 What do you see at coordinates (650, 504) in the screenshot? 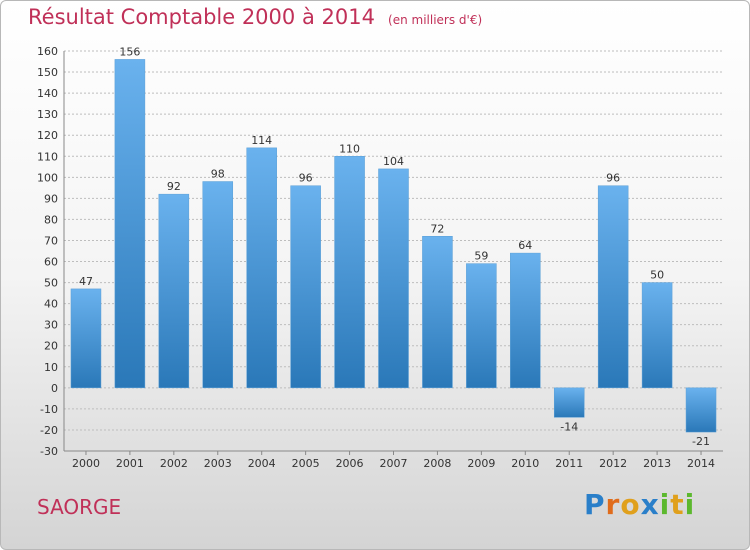
I see `logo-letter: x` at bounding box center [650, 504].